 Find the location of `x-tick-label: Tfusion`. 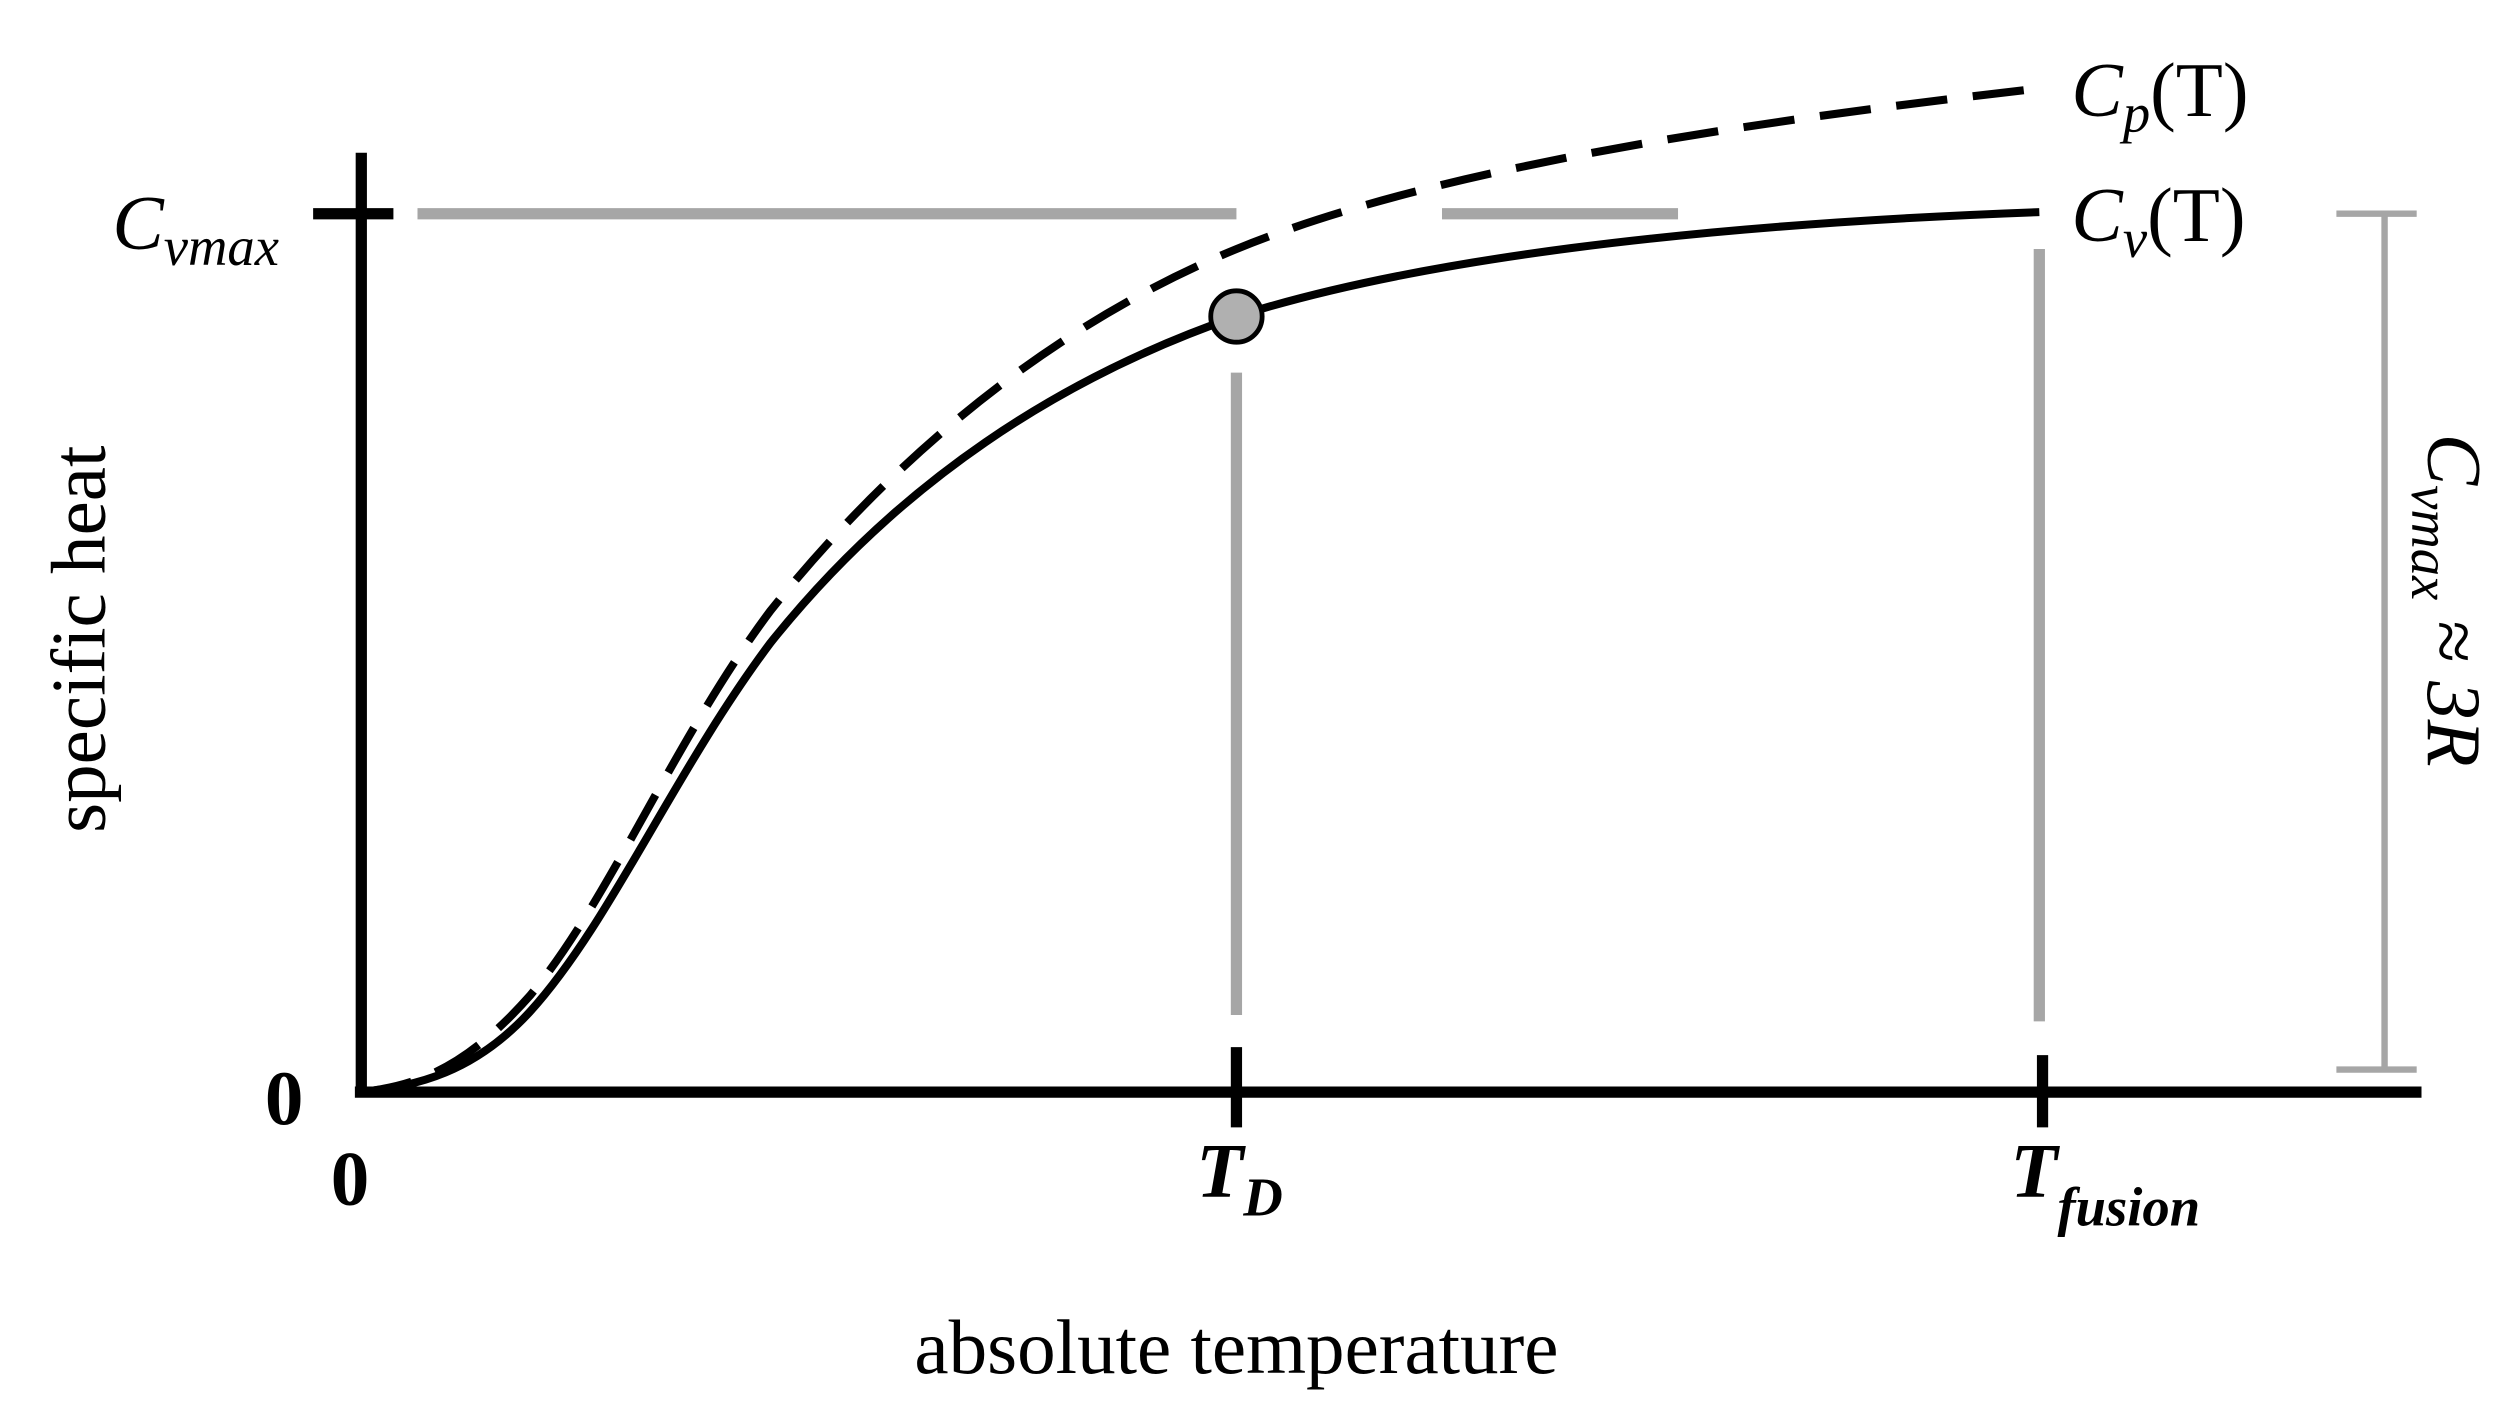

x-tick-label: Tfusion is located at coordinates (2105, 1182).